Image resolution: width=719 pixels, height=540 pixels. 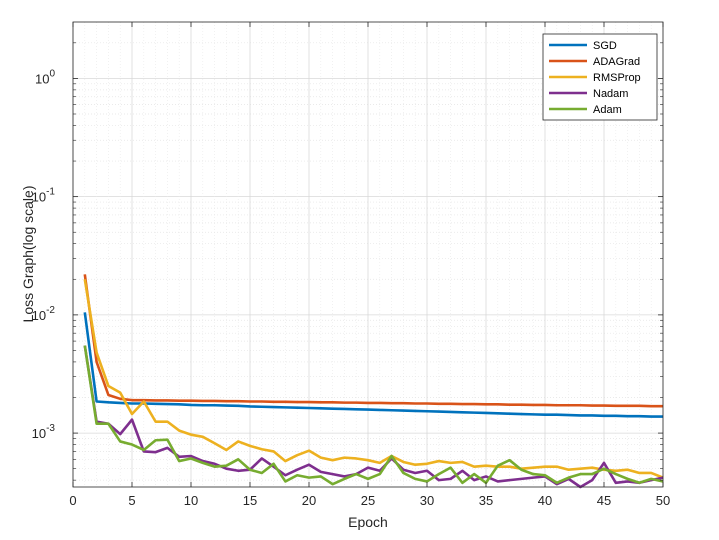 I want to click on x-tick-label: 45, so click(x=604, y=500).